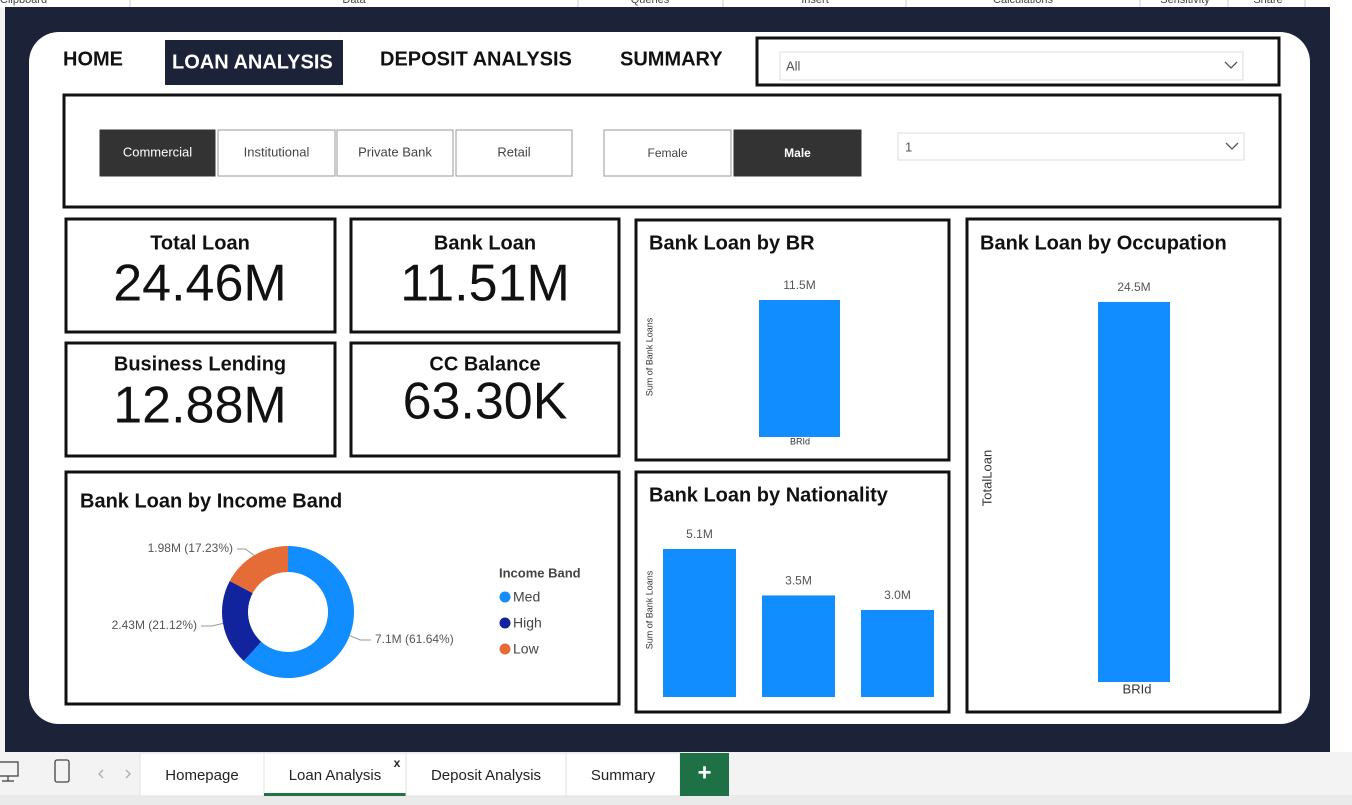 The width and height of the screenshot is (1352, 805). I want to click on kpi-value: 24.46M, so click(199, 284).